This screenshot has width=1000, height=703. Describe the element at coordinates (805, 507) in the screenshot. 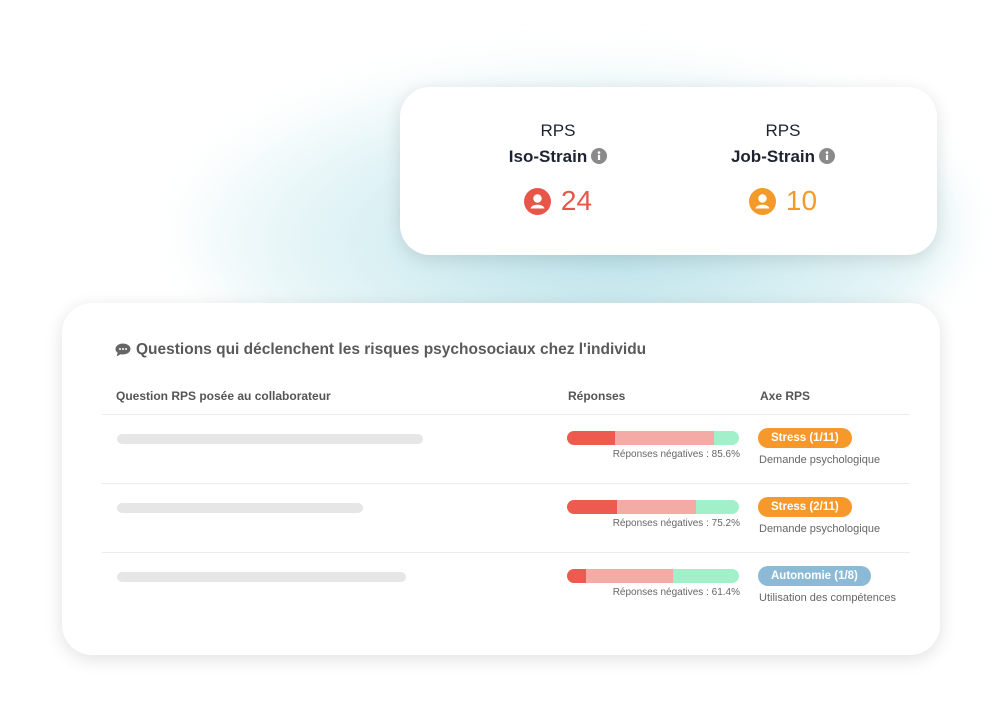

I see `rps-tag: Stress (2/11)` at that location.